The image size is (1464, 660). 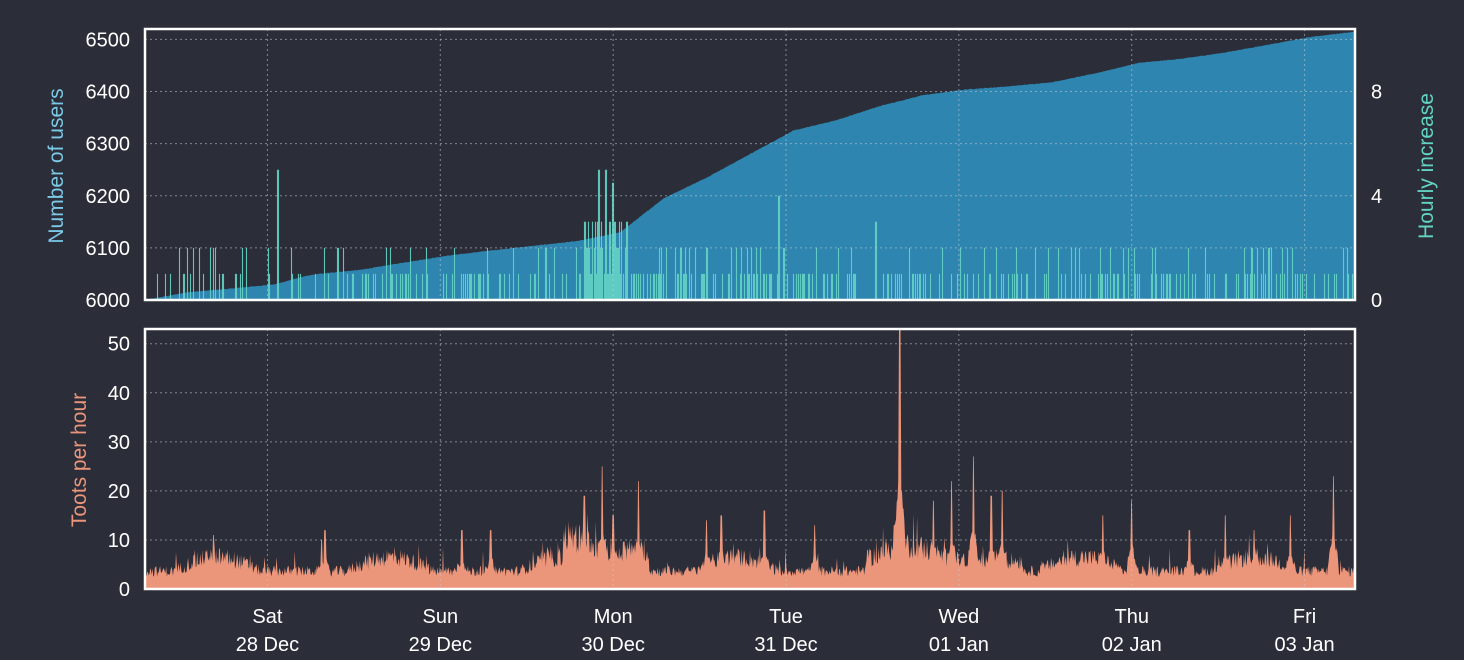 I want to click on users-tick-label: 6000, so click(x=108, y=301).